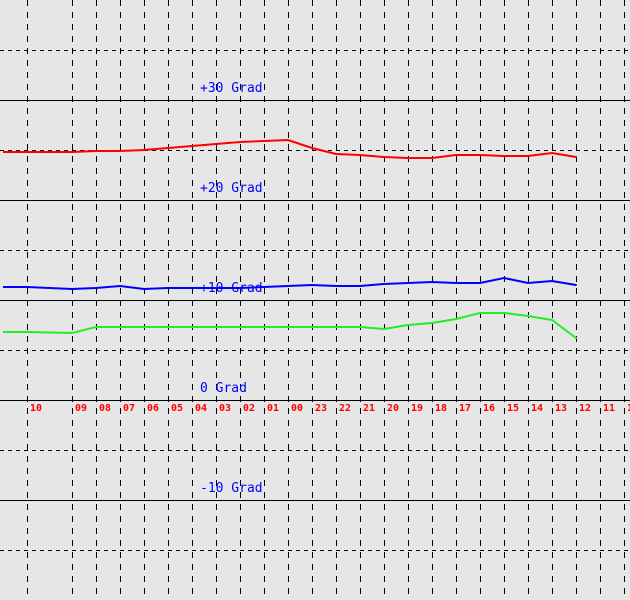  Describe the element at coordinates (177, 408) in the screenshot. I see `x-tick-label: 05` at that location.